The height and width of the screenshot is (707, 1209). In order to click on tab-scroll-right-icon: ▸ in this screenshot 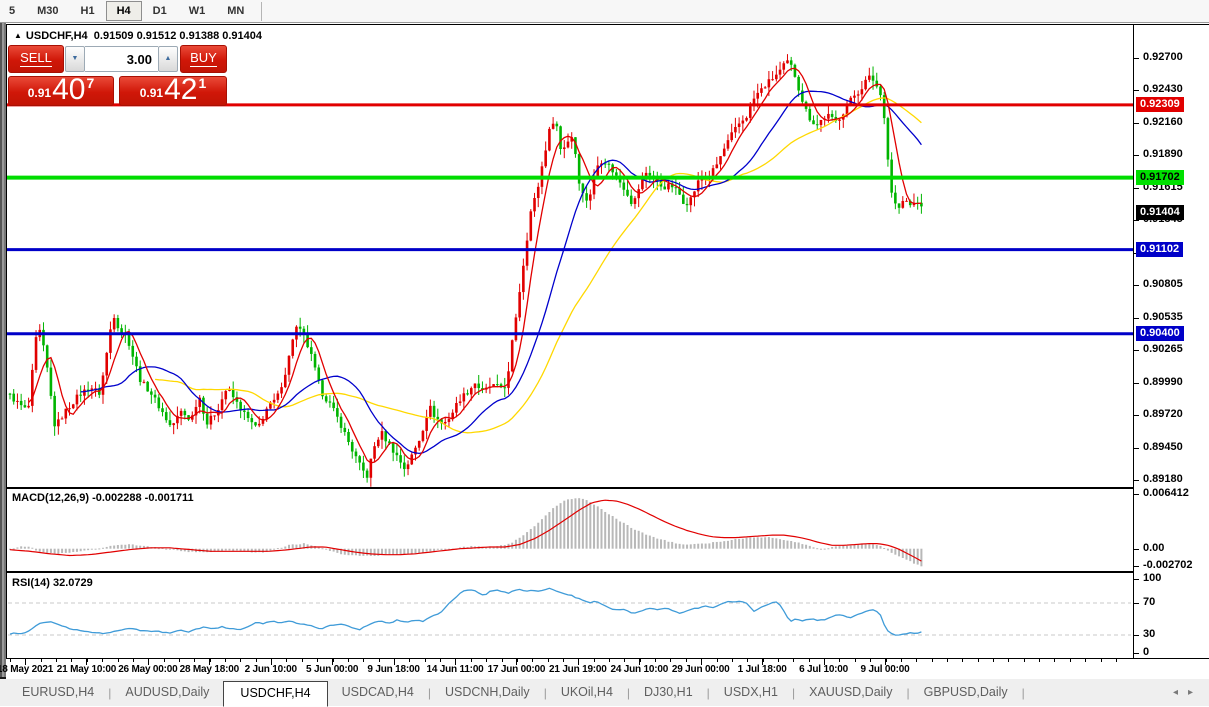, I will do `click(1195, 692)`.